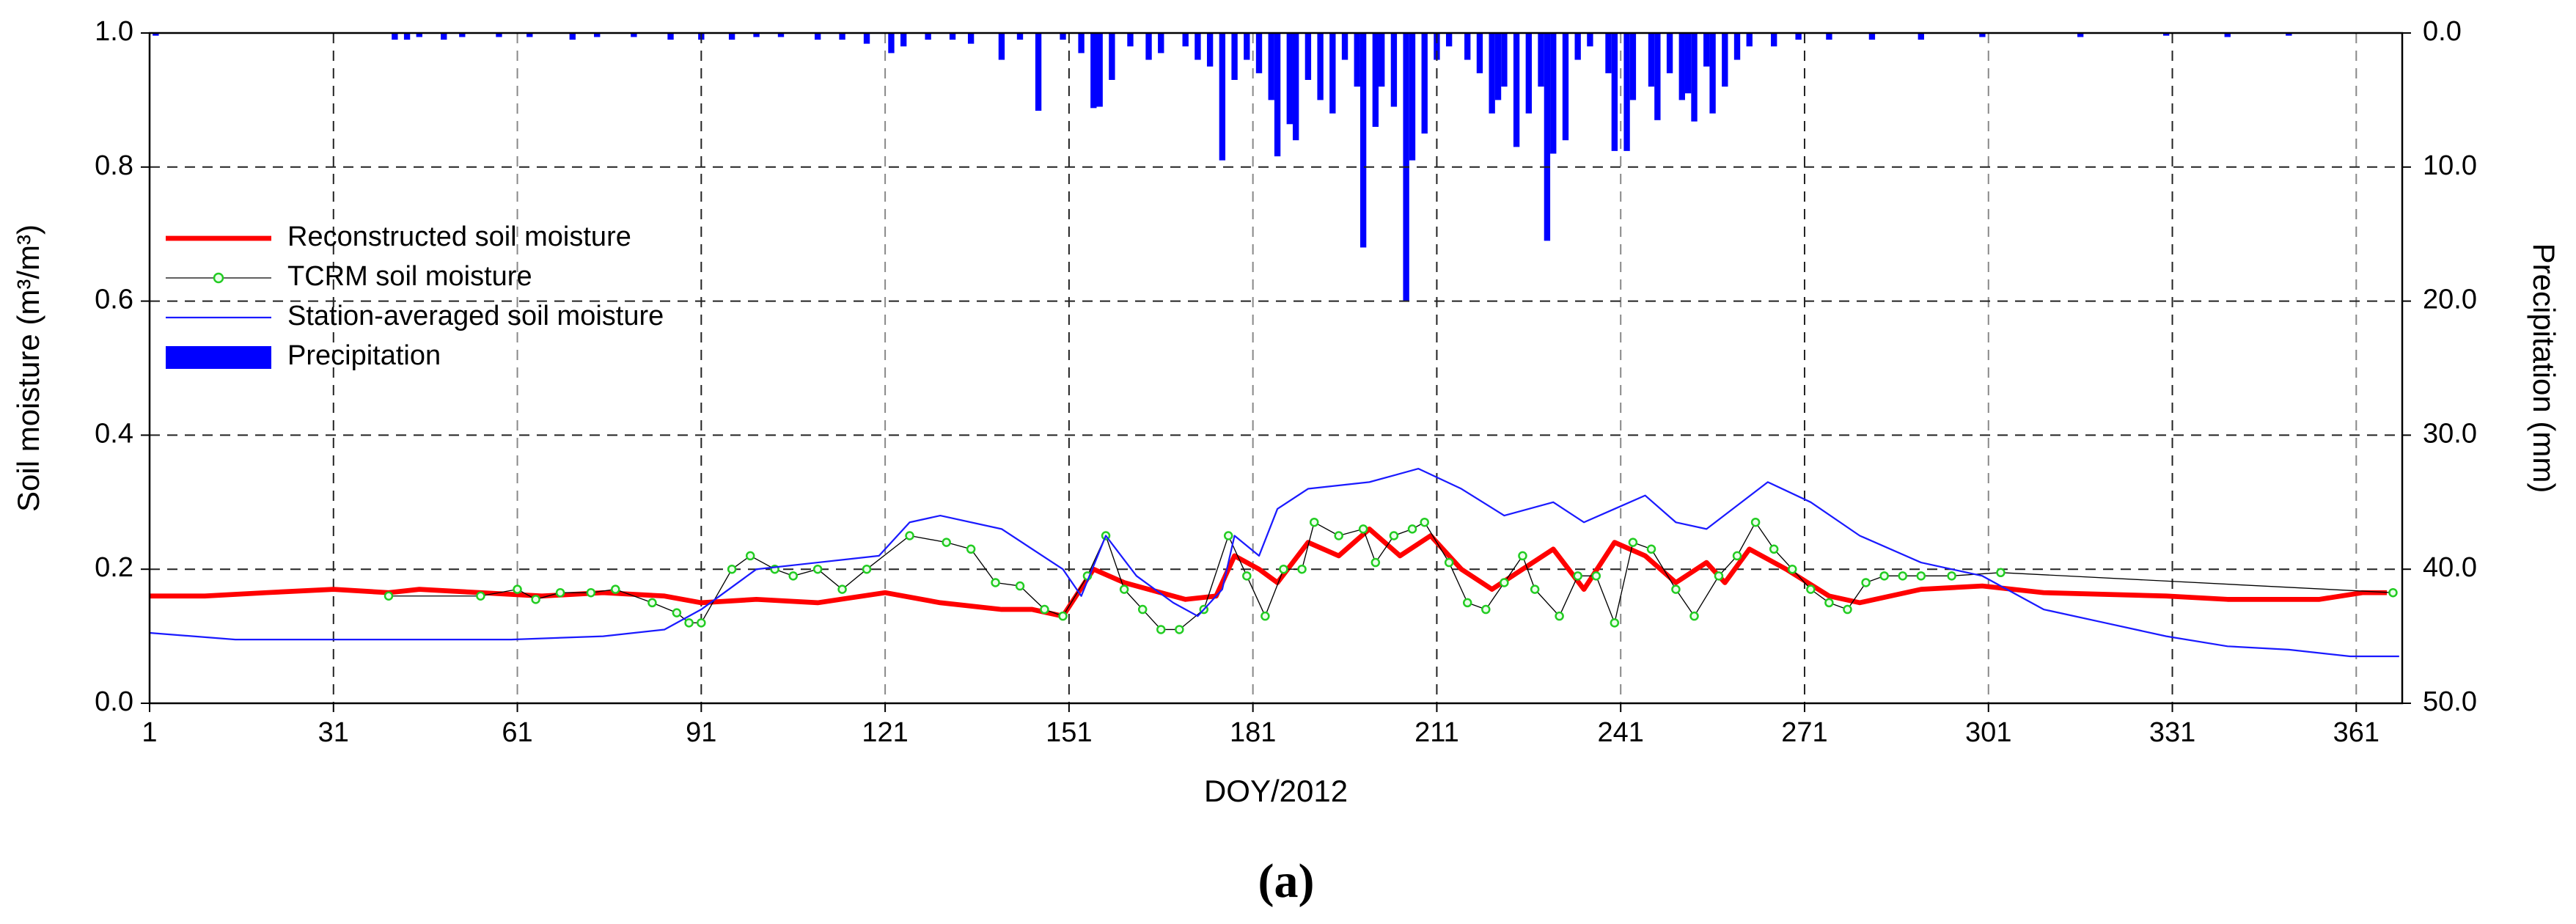  Describe the element at coordinates (1269, 573) in the screenshot. I see `series-line` at that location.